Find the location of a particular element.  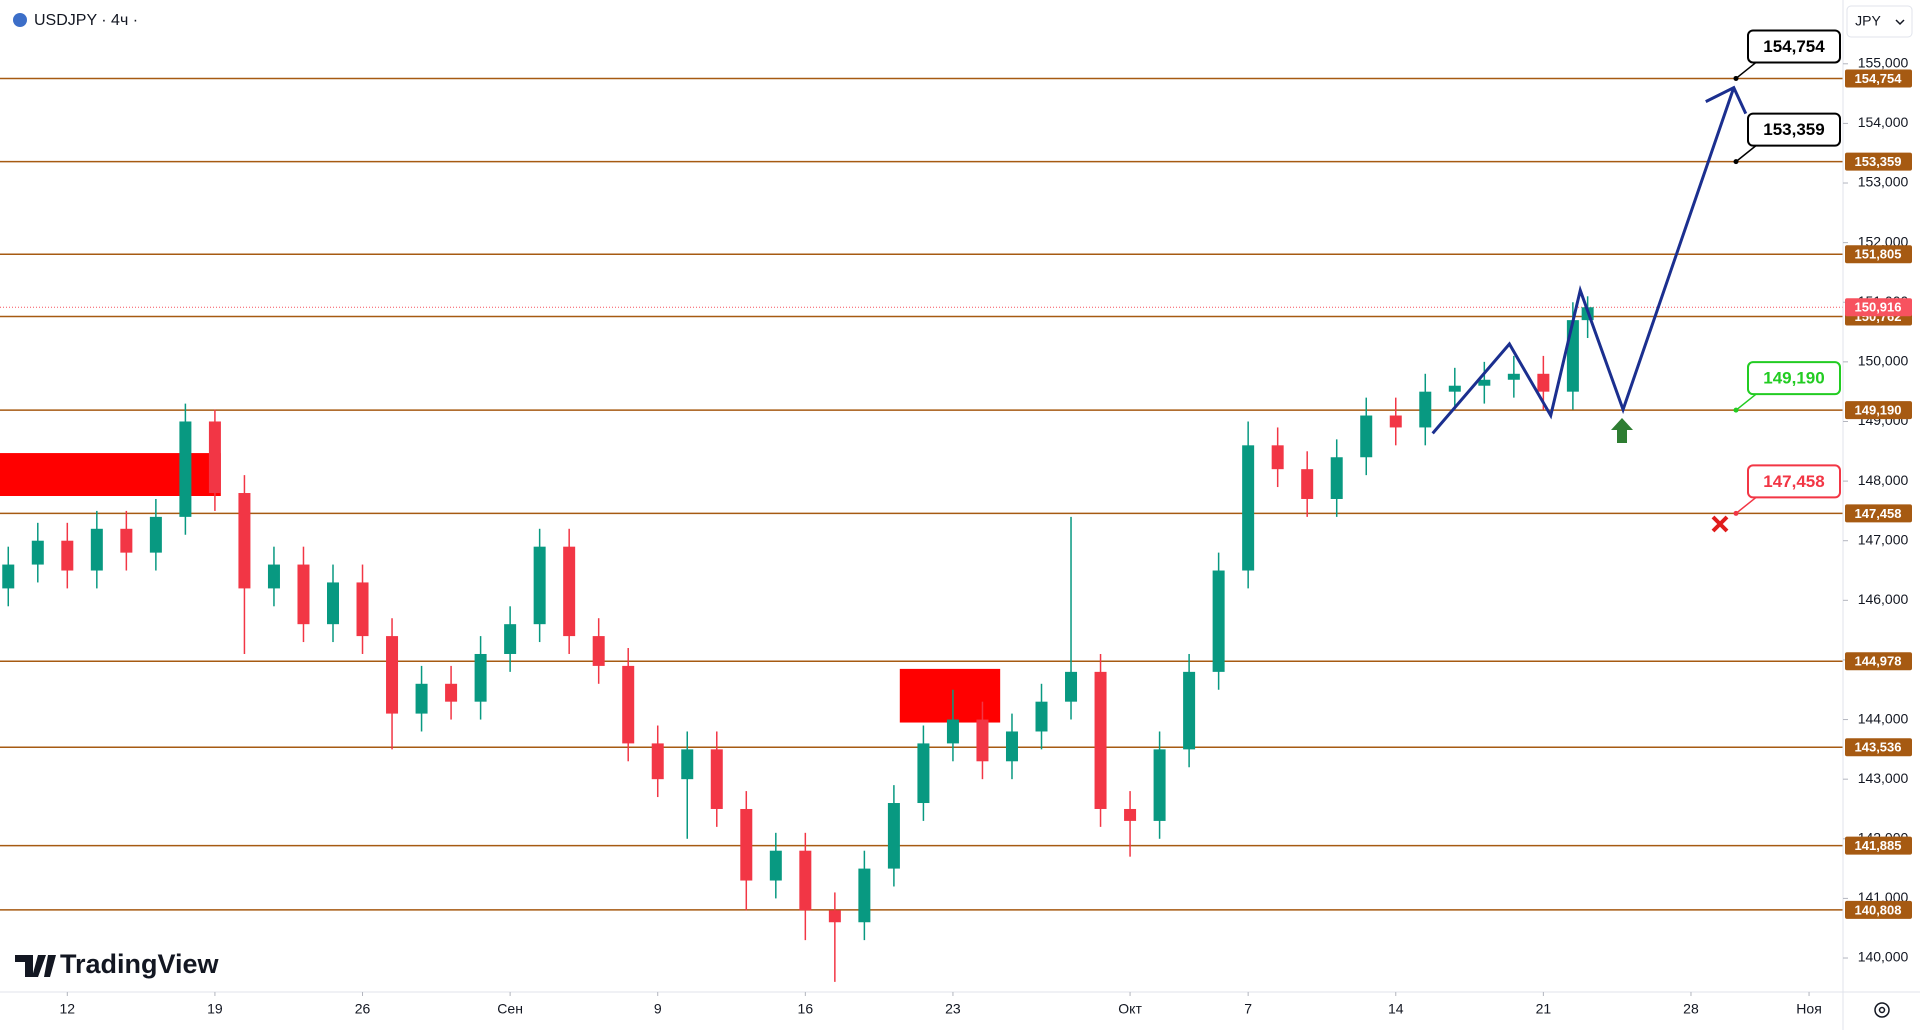

symbol-title: USDJPY · 4ч · is located at coordinates (86, 20).